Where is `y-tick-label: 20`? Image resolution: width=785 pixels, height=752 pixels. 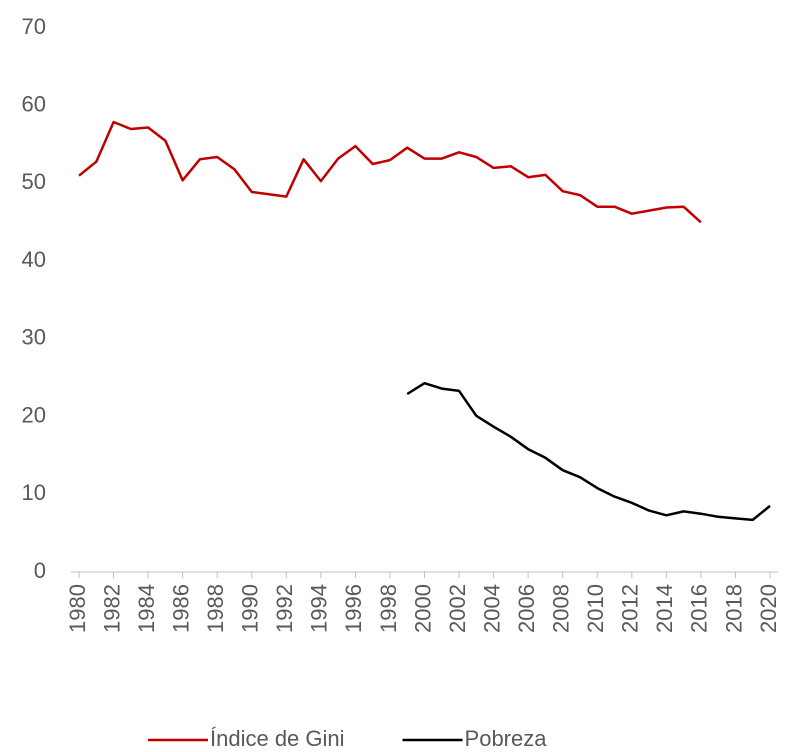 y-tick-label: 20 is located at coordinates (34, 414).